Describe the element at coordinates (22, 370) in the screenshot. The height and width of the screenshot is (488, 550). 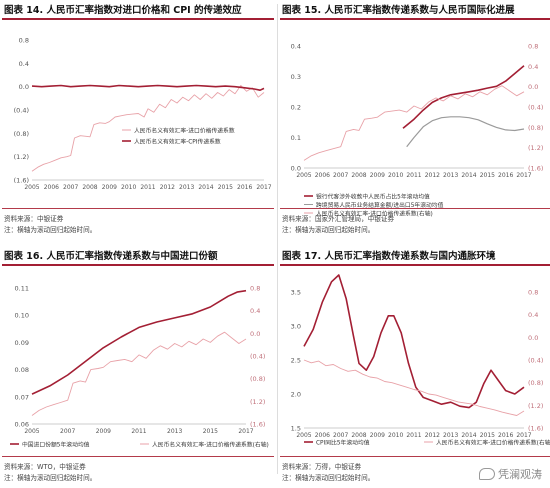
I see `y-tick-label: 0.08` at that location.